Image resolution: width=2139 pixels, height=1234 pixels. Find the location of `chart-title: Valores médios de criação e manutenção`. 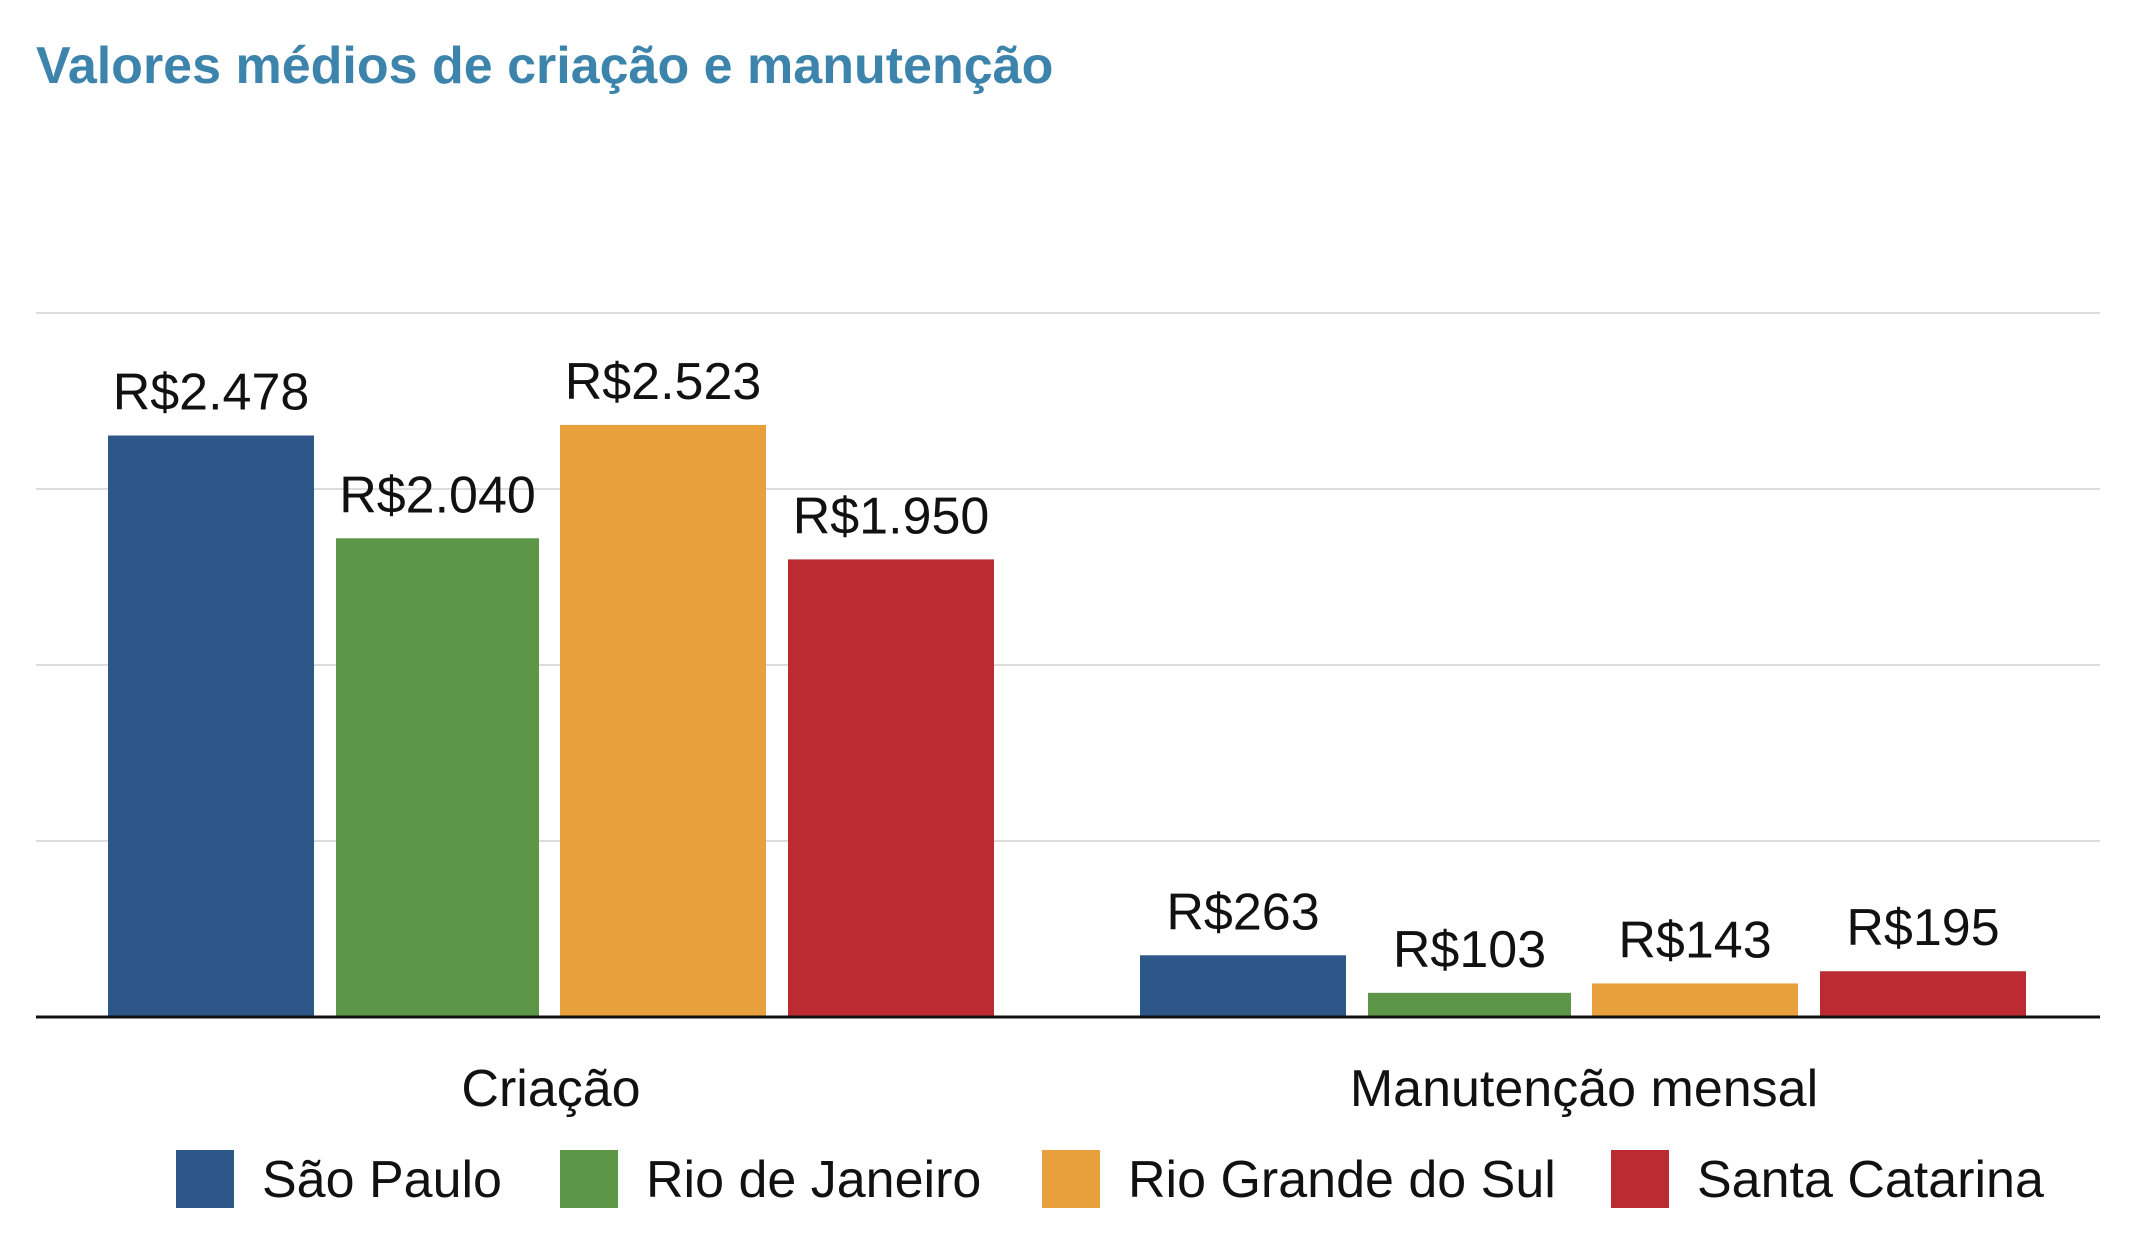

chart-title: Valores médios de criação e manutenção is located at coordinates (545, 66).